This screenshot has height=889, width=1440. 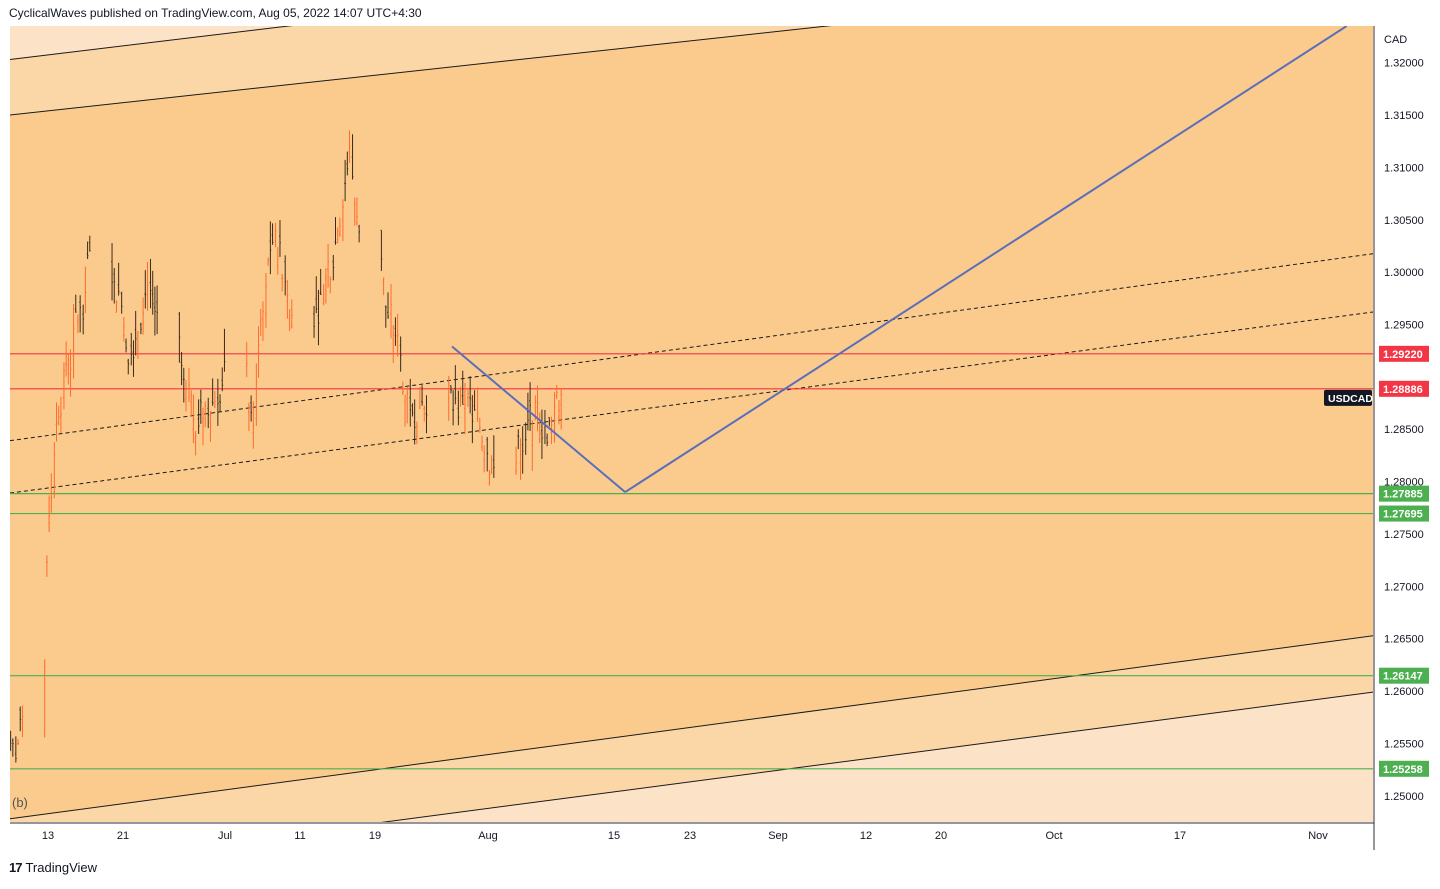 I want to click on x-tick-label: 11, so click(x=299, y=836).